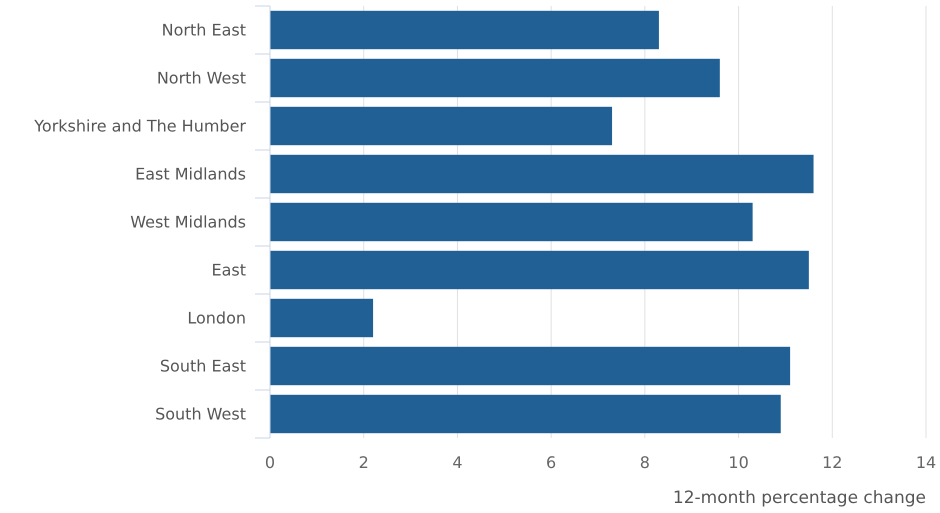 This screenshot has width=940, height=513. Describe the element at coordinates (738, 462) in the screenshot. I see `x-tick-label: 10` at that location.